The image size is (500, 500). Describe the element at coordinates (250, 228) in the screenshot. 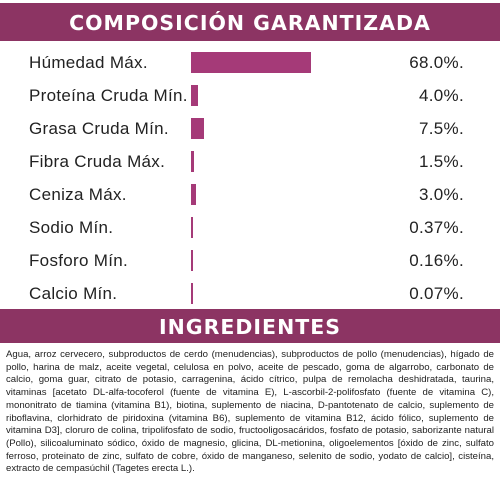

I see `composition-row: Sodio Mín. 0.37%.` at that location.